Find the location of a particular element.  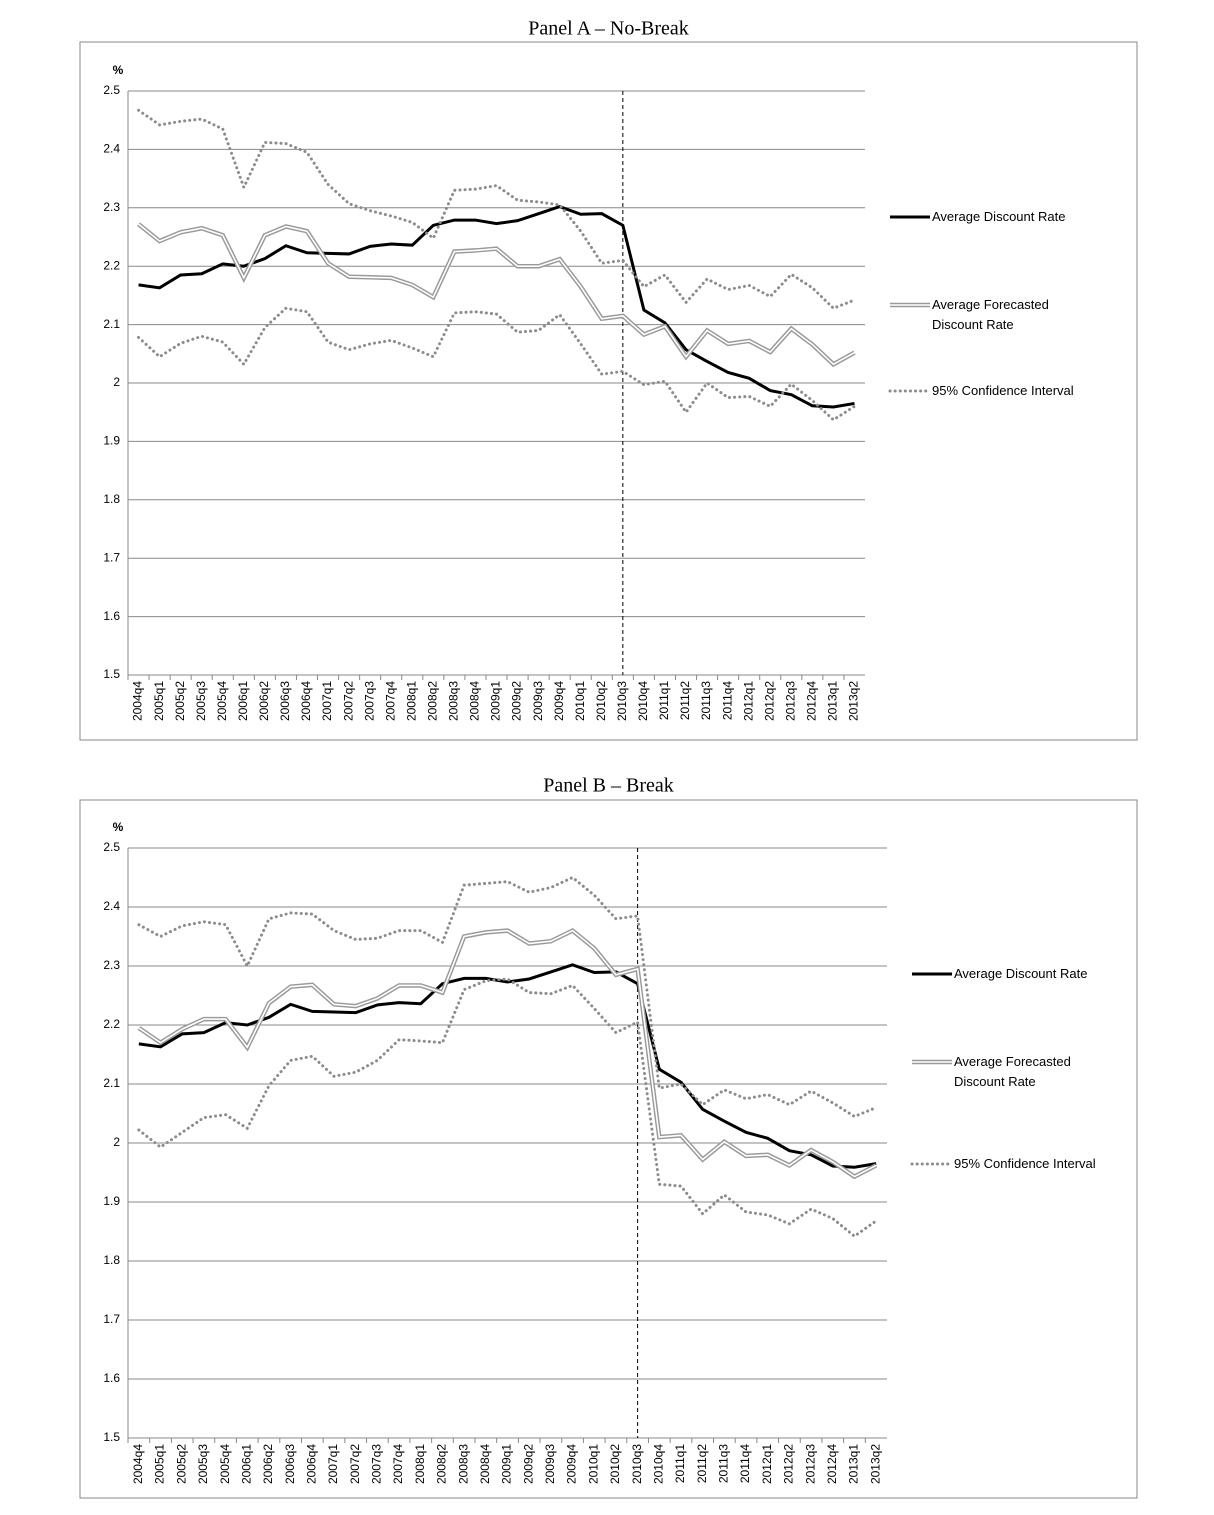

x-tick-label: 2007q1 is located at coordinates (333, 1464).